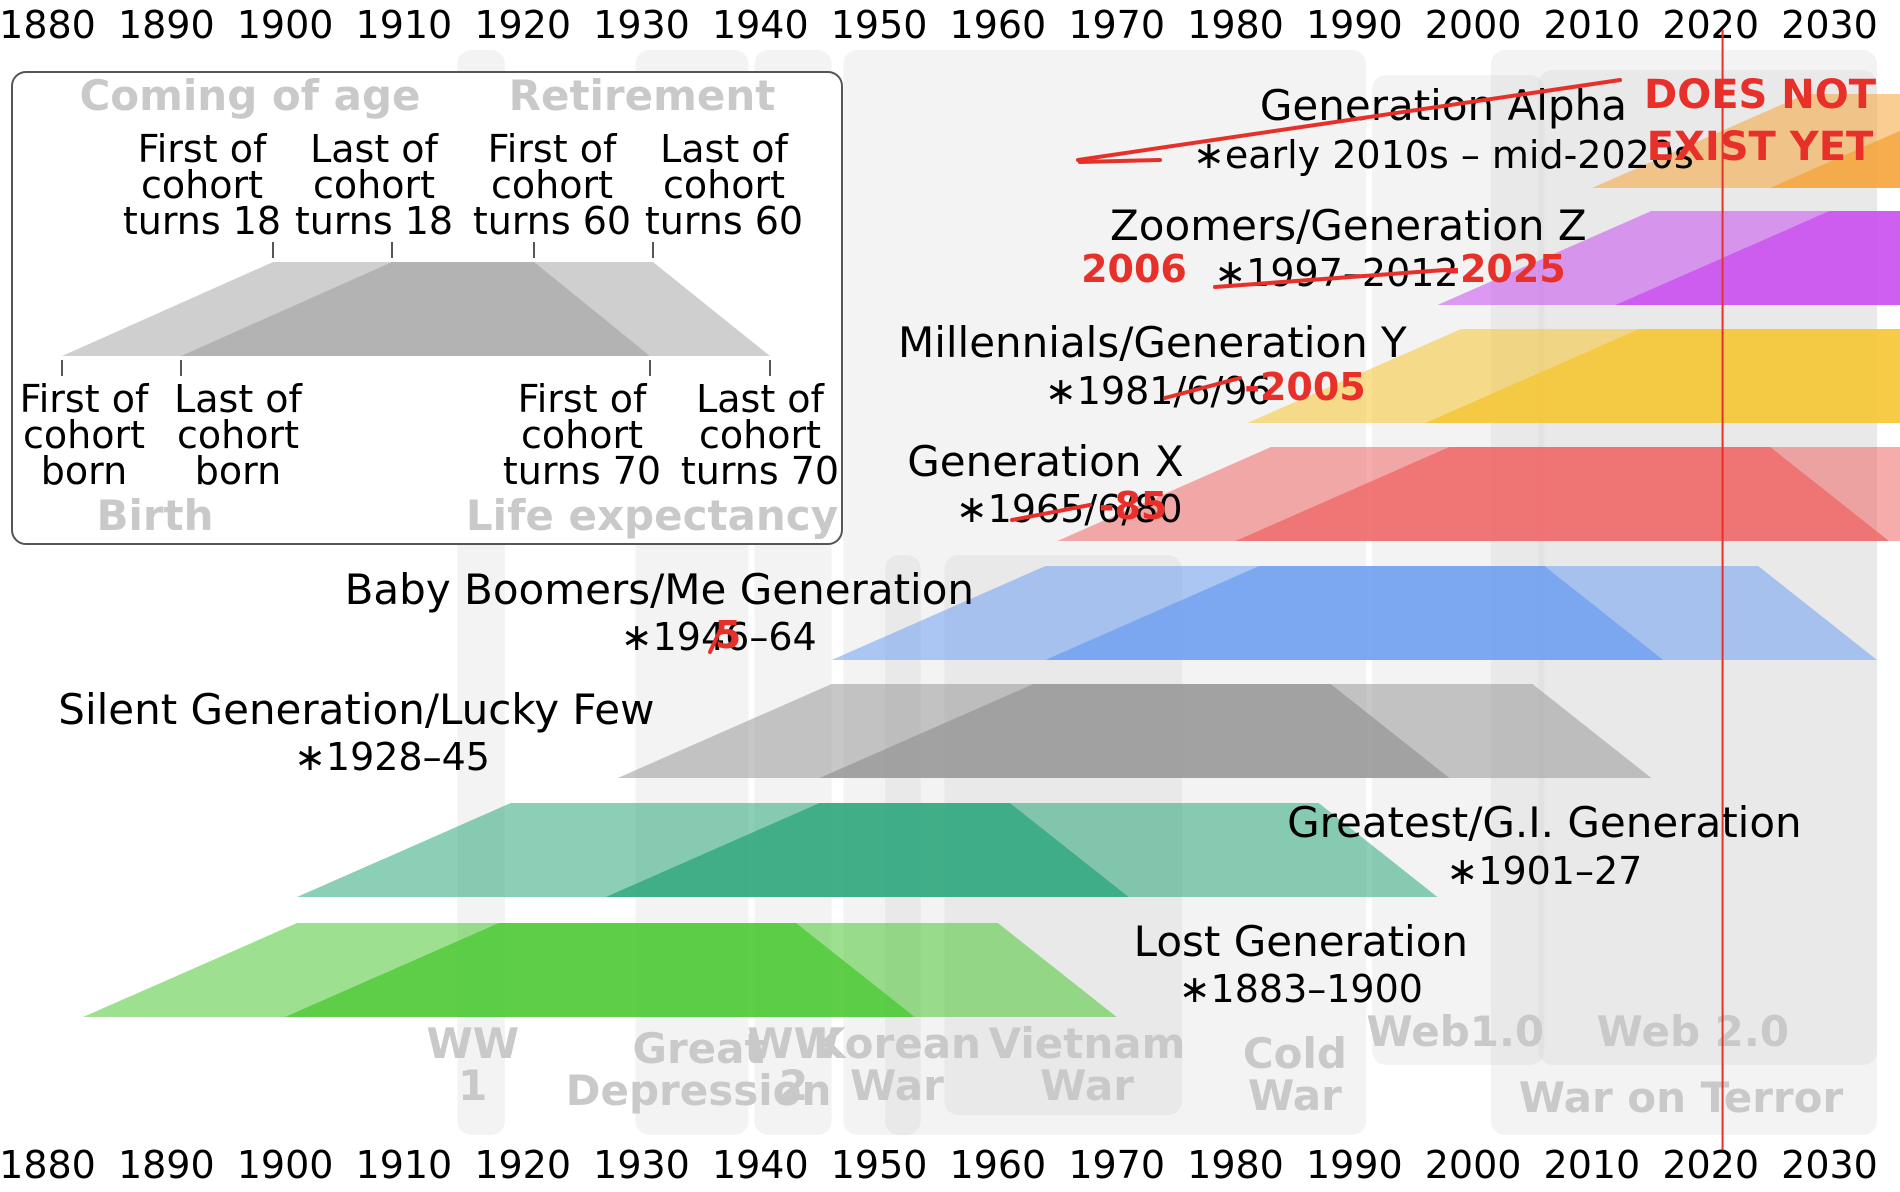 The height and width of the screenshot is (1192, 1900). Describe the element at coordinates (1710, 25) in the screenshot. I see `axis-tick-top: 2020` at that location.